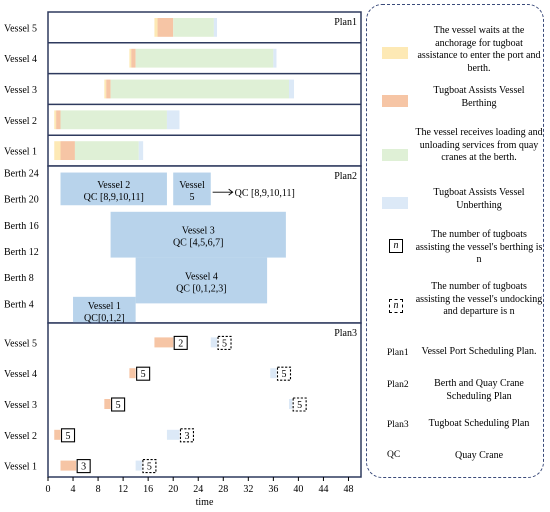 This screenshot has height=512, width=550. Describe the element at coordinates (201, 276) in the screenshot. I see `berth-block-vessel: Vessel 4` at that location.